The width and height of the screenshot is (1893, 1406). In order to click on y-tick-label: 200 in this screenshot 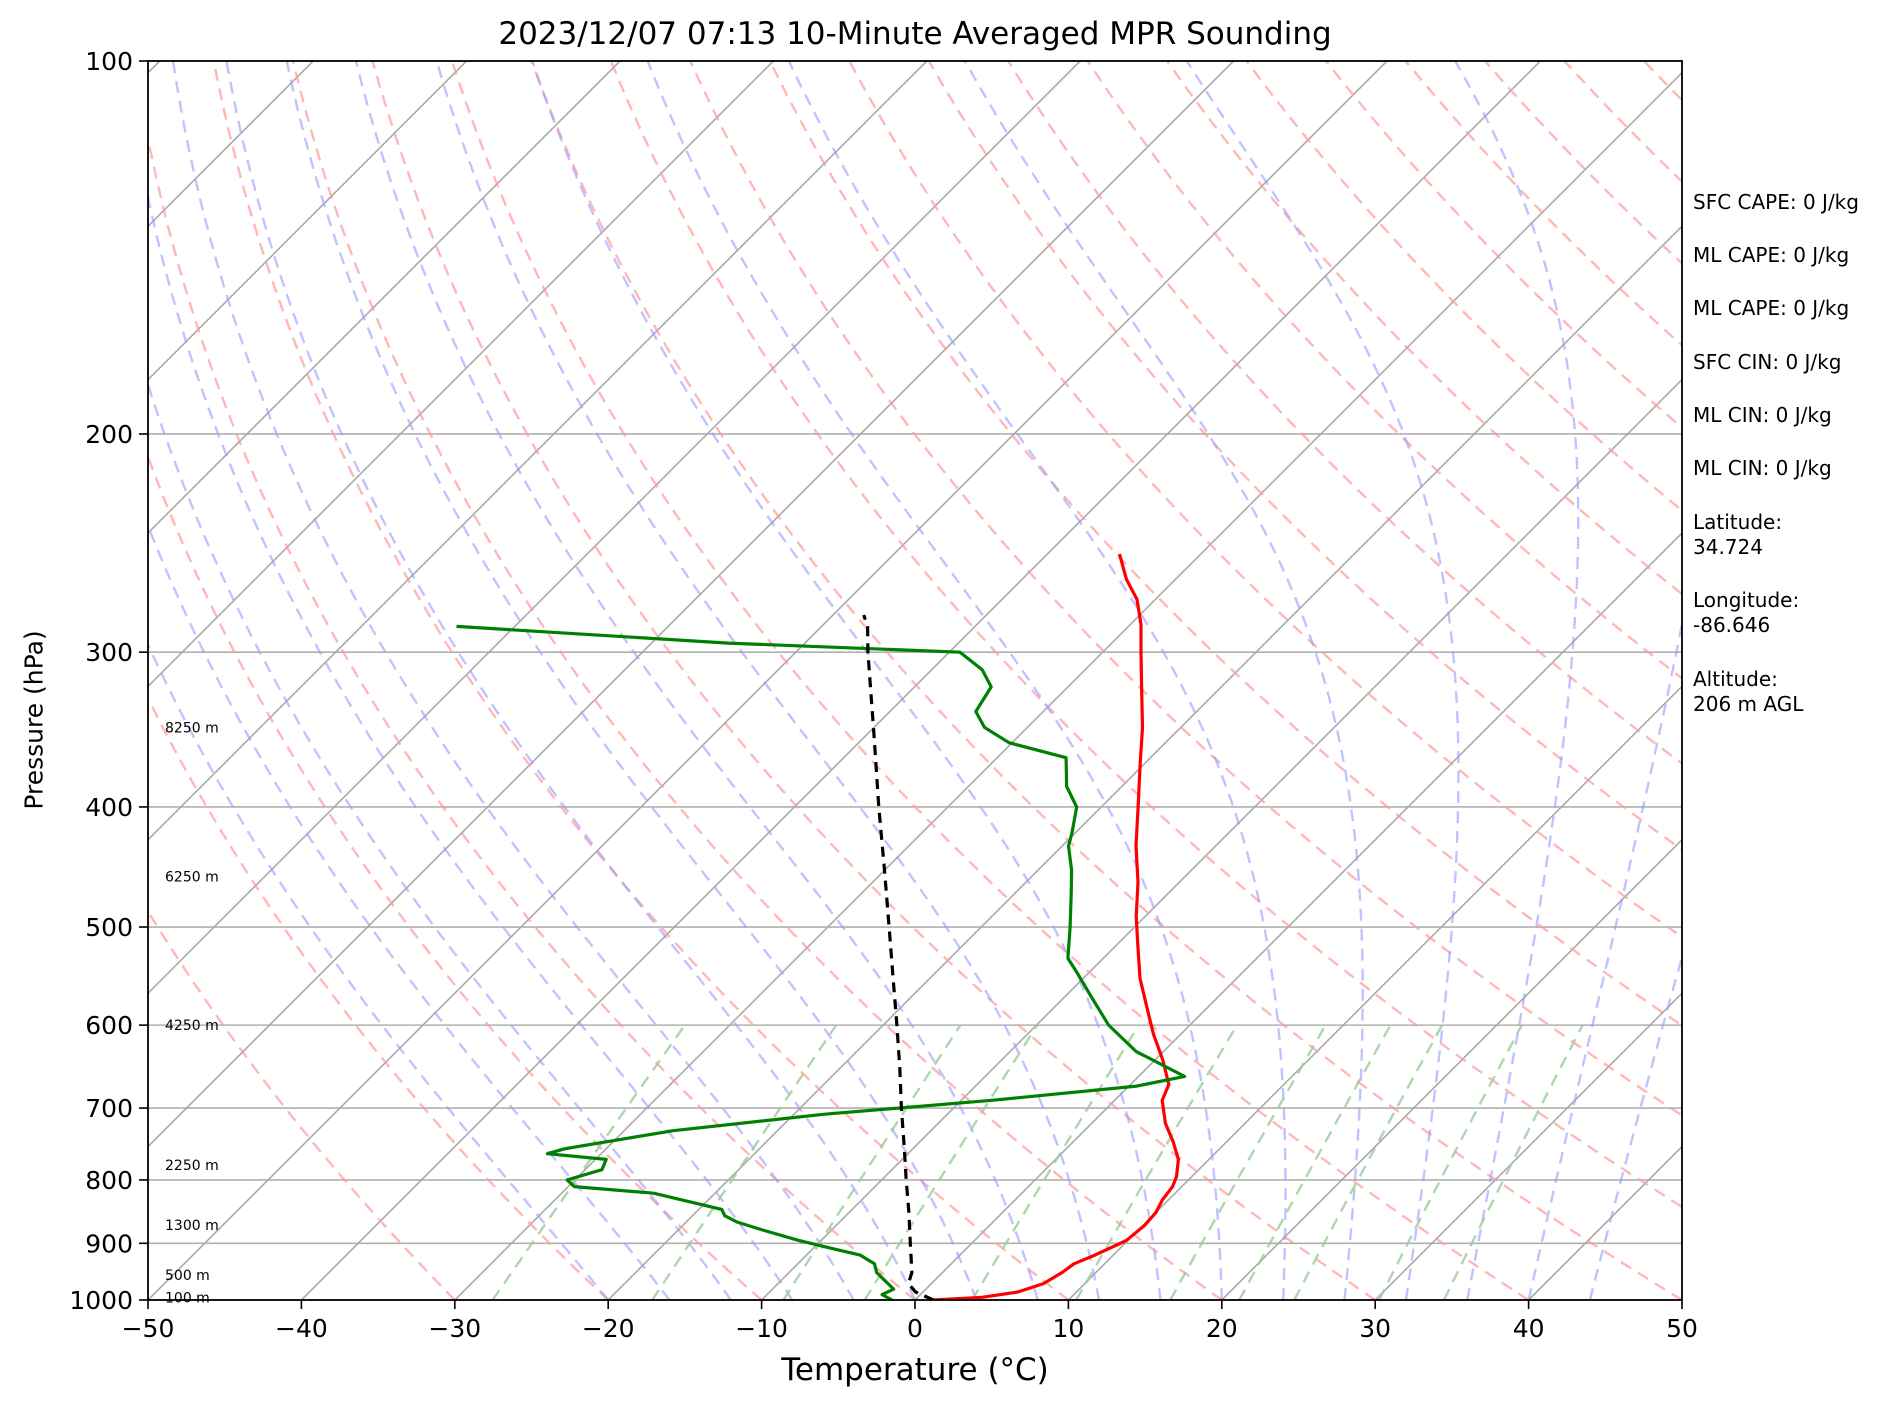, I will do `click(109, 434)`.